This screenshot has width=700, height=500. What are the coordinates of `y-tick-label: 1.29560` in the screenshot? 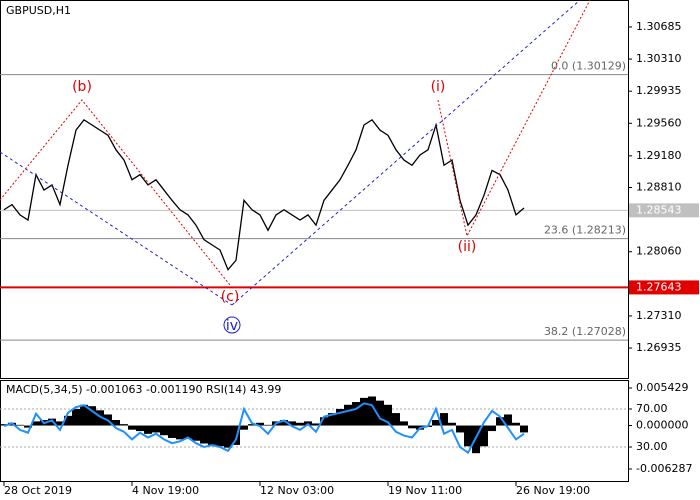 It's located at (659, 122).